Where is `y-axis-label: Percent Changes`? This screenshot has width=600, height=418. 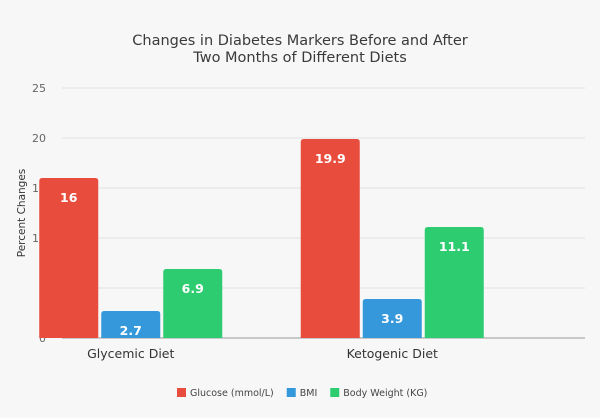
y-axis-label: Percent Changes is located at coordinates (22, 213).